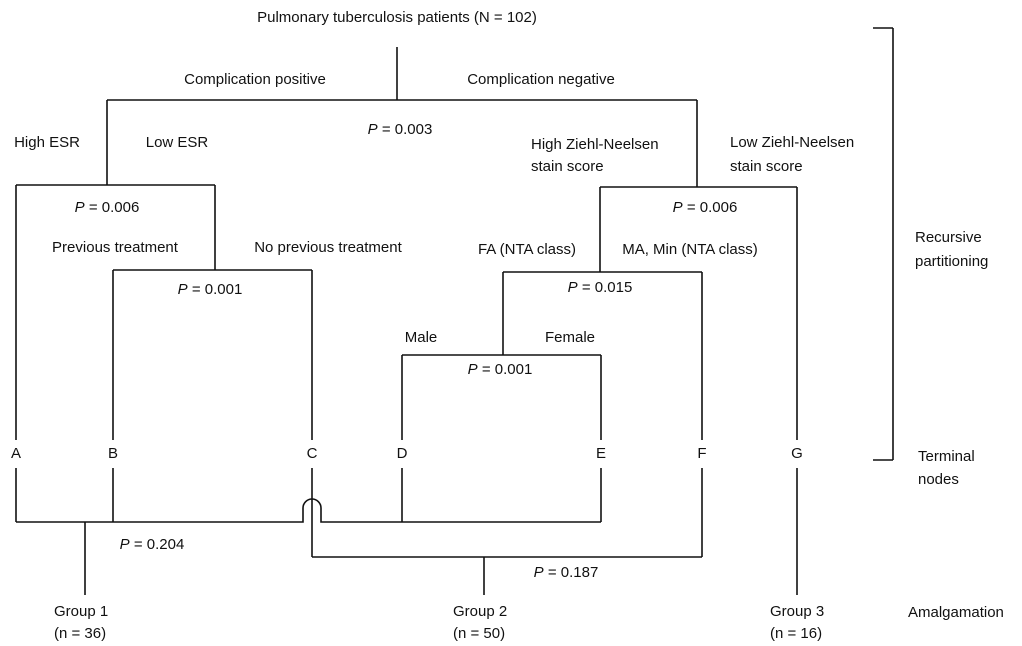 Image resolution: width=1022 pixels, height=646 pixels. Describe the element at coordinates (527, 249) in the screenshot. I see `branch-label: FA (NTA class)` at that location.